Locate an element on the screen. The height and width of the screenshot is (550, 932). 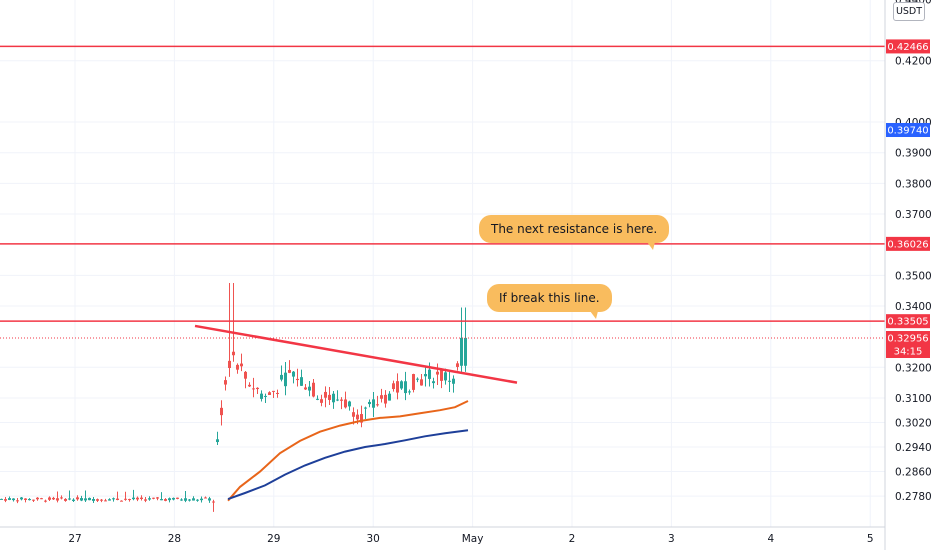
x-tick-label: 5 is located at coordinates (870, 539).